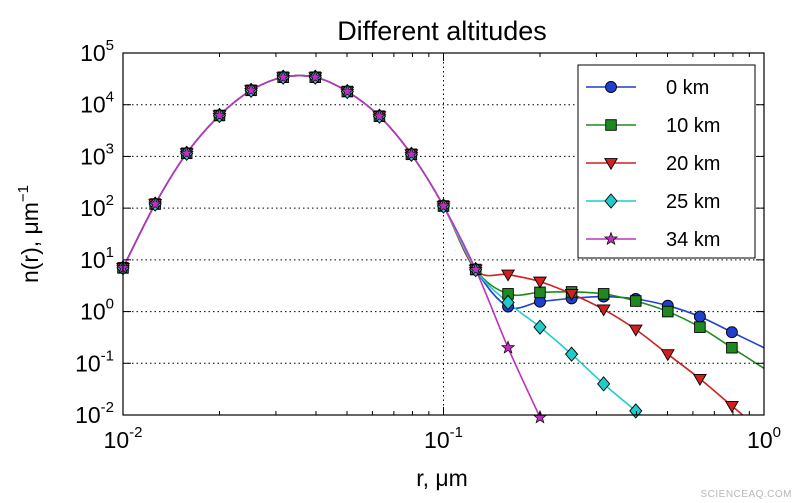 This screenshot has width=800, height=503. Describe the element at coordinates (135, 432) in the screenshot. I see `x-tick-label-exponent: -2` at that location.